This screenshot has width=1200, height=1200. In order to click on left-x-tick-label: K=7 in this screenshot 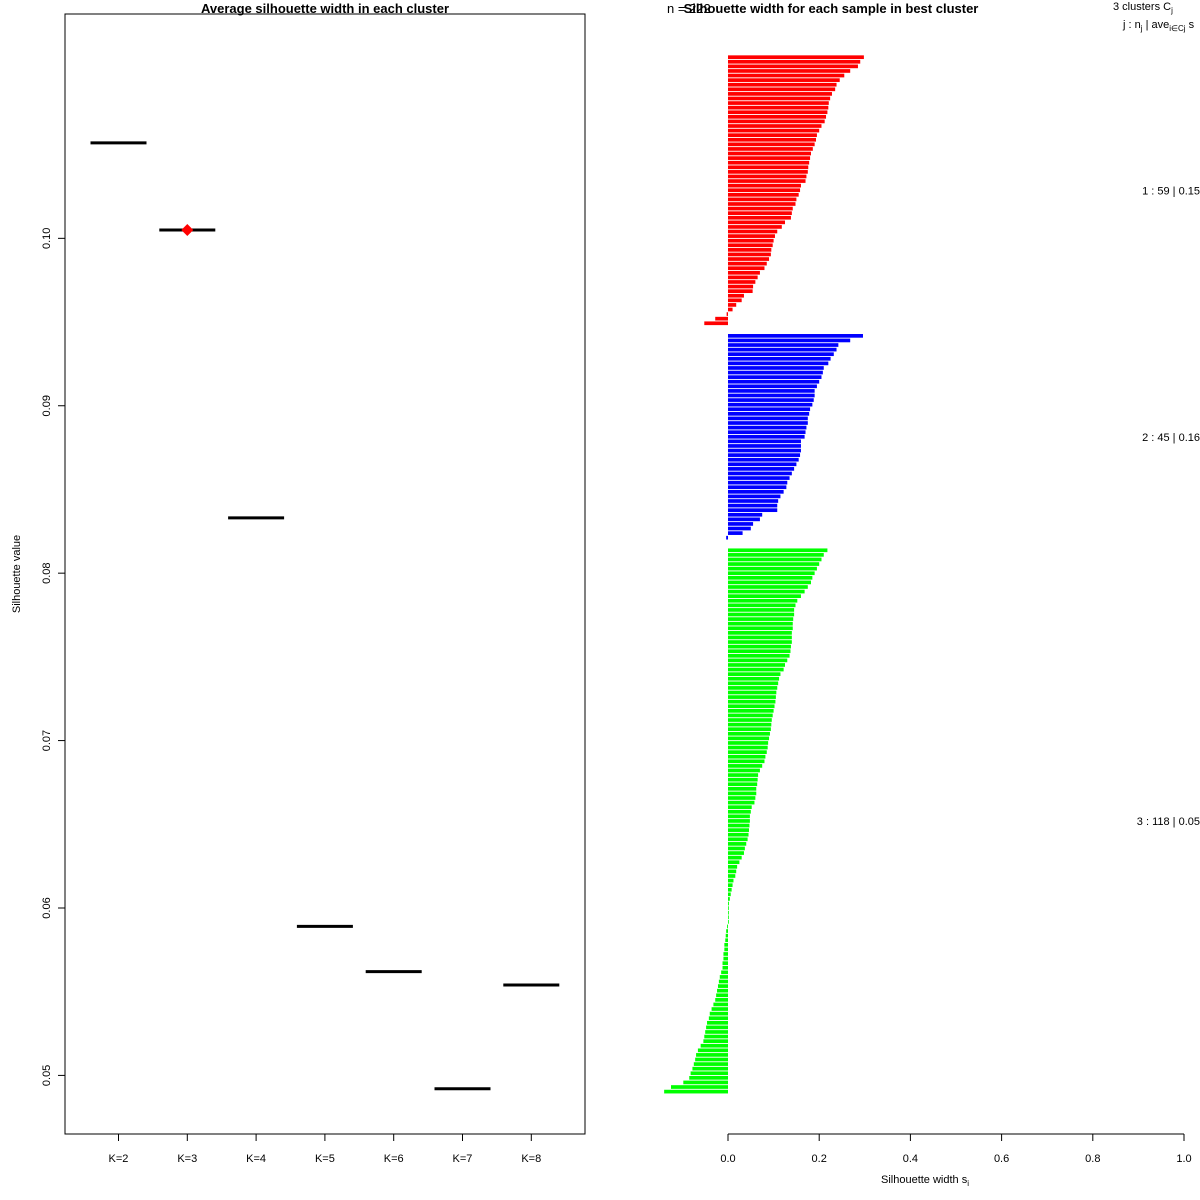, I will do `click(463, 1159)`.